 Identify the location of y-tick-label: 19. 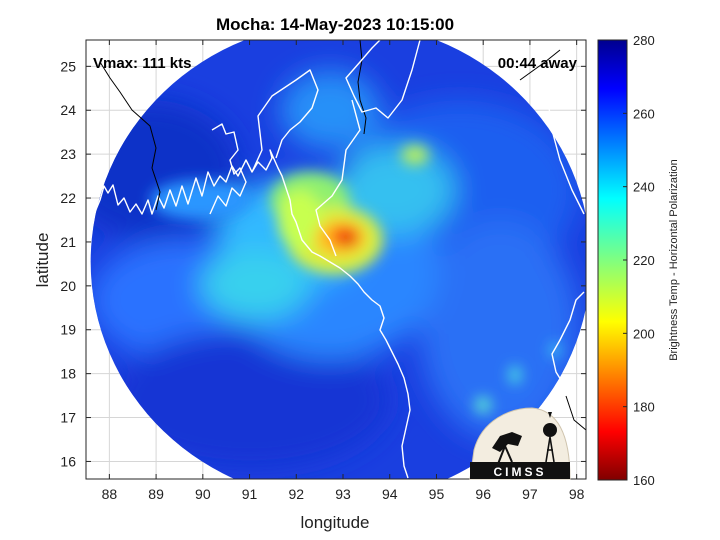
(68, 330).